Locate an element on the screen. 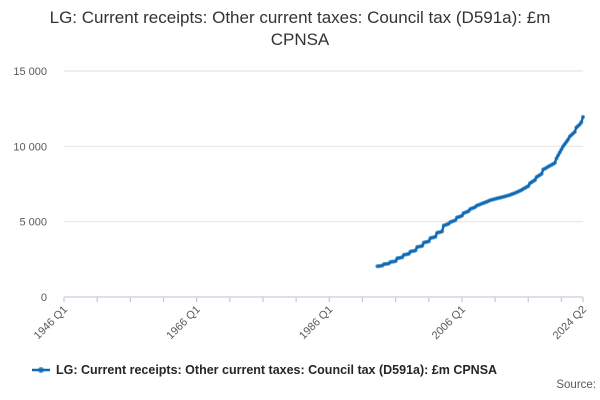 The width and height of the screenshot is (600, 400). svg-text: 10 000 is located at coordinates (30, 147).